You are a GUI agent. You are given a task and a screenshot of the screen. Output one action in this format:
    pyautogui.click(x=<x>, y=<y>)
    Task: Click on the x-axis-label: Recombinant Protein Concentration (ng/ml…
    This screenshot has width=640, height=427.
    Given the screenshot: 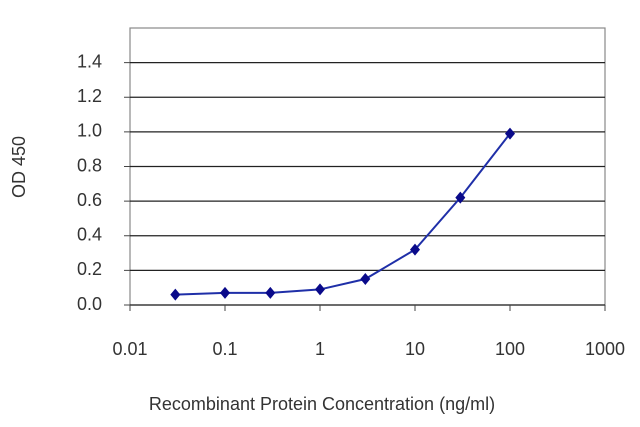 What is the action you would take?
    pyautogui.click(x=322, y=404)
    